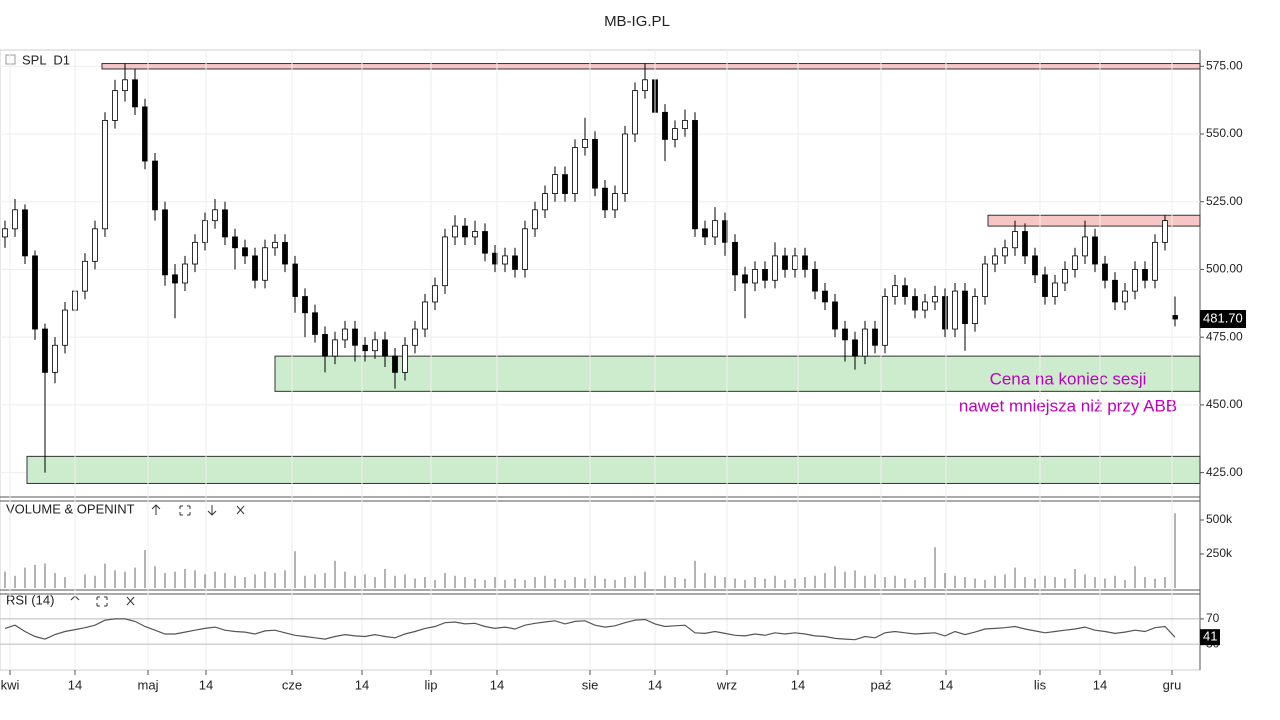  I want to click on x-tick-label: cze, so click(292, 684).